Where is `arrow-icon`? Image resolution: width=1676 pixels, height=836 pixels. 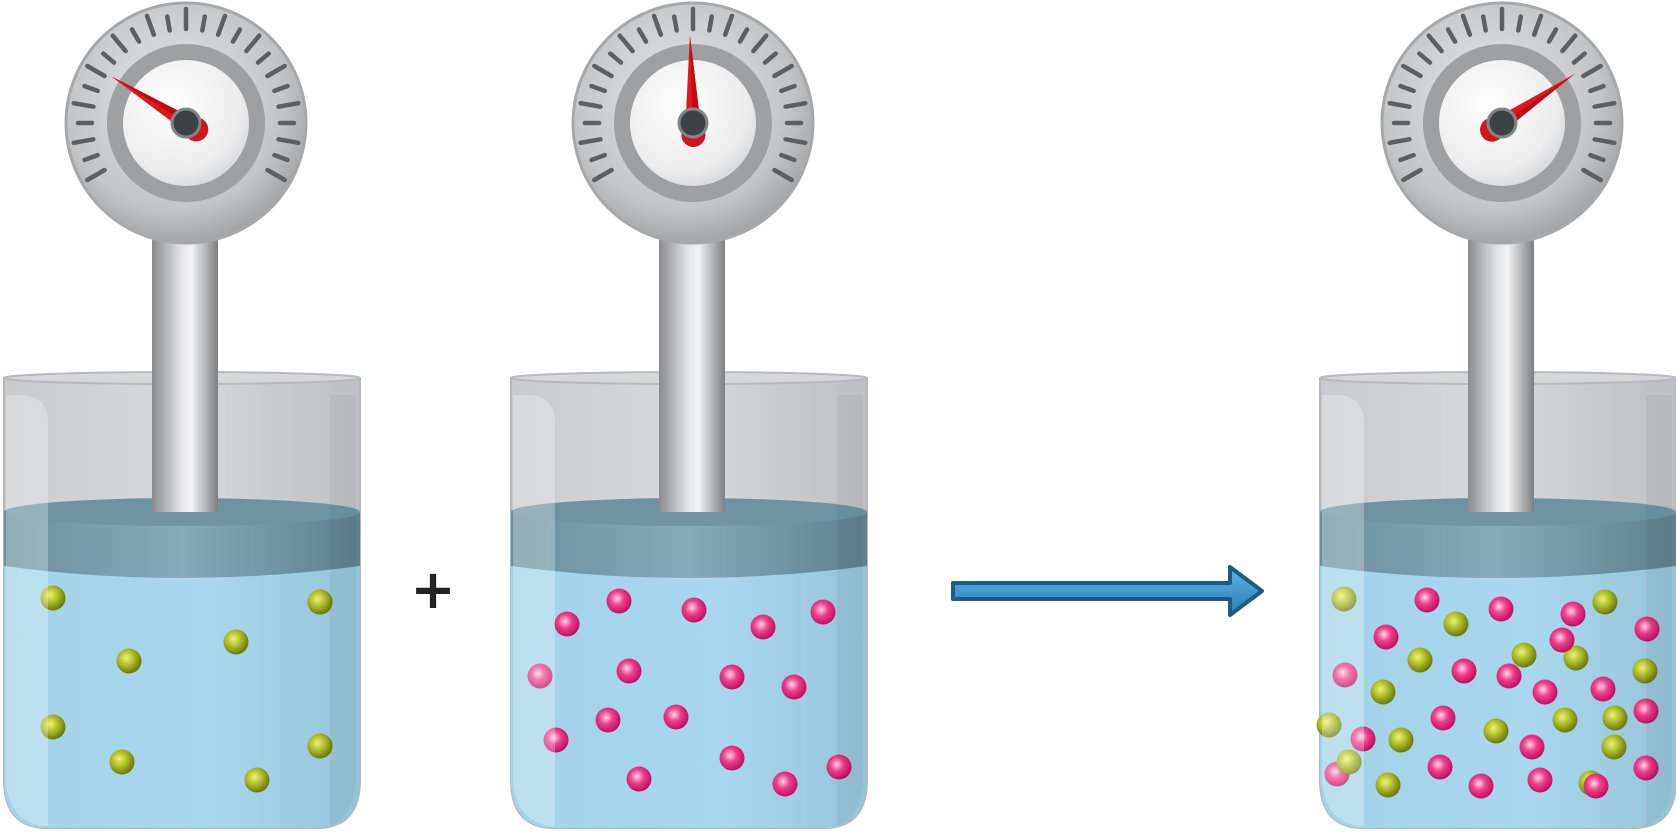 arrow-icon is located at coordinates (1107, 591).